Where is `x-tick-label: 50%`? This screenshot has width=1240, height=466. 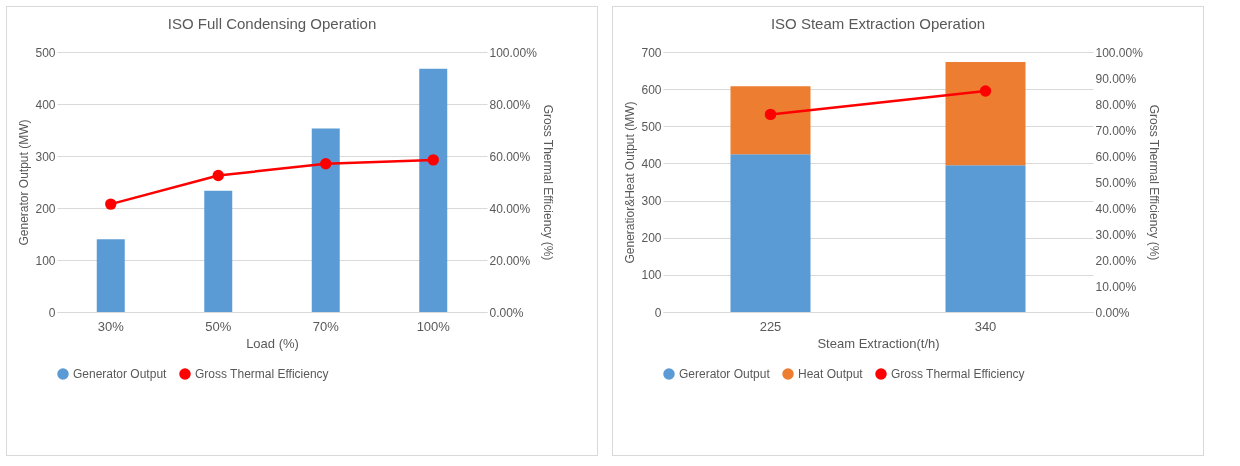 x-tick-label: 50% is located at coordinates (218, 326).